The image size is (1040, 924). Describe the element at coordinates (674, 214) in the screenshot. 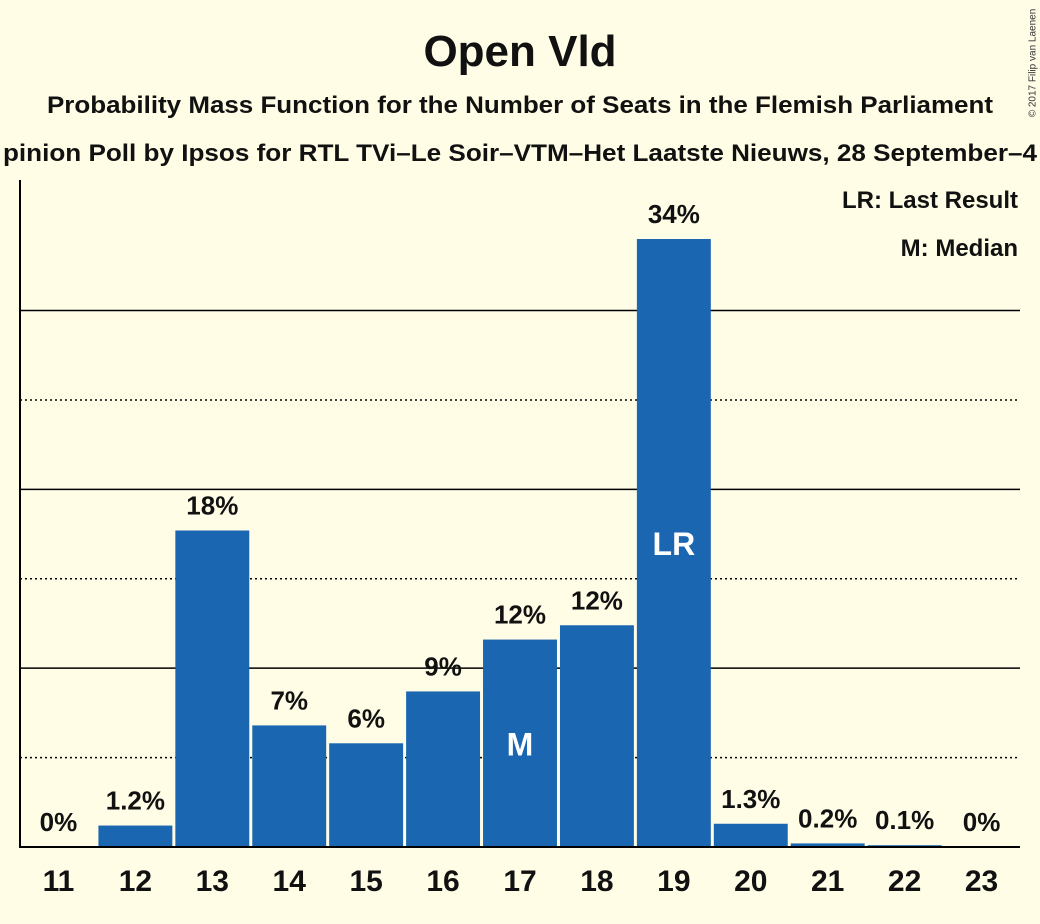

I see `bar-label-19: 34%` at that location.